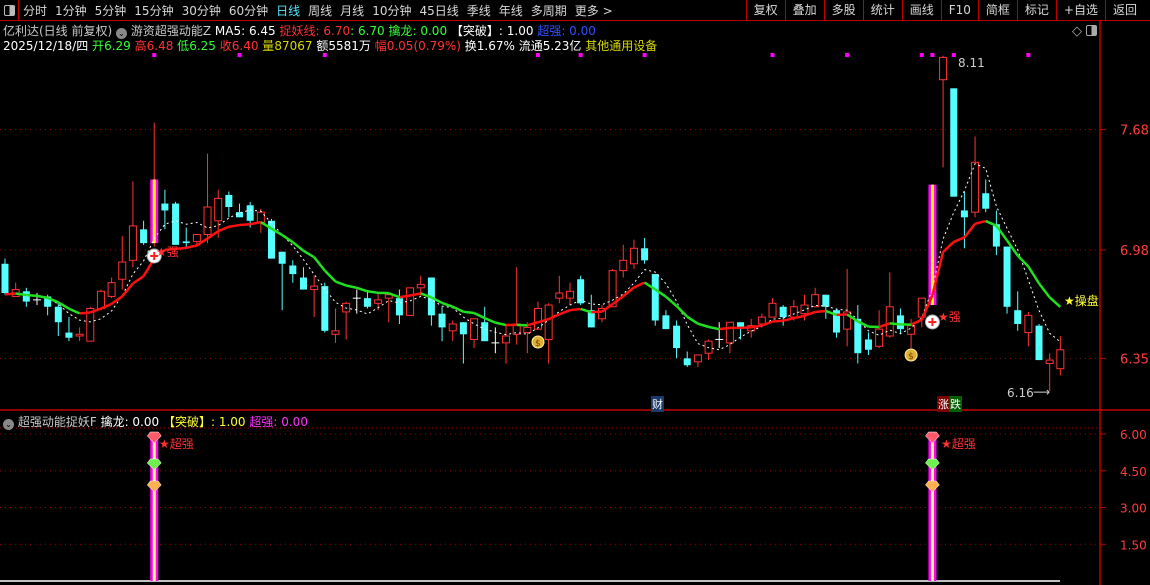 Image resolution: width=1150 pixels, height=585 pixels. Describe the element at coordinates (1036, 10) in the screenshot. I see `toolbar-button: 标记` at that location.